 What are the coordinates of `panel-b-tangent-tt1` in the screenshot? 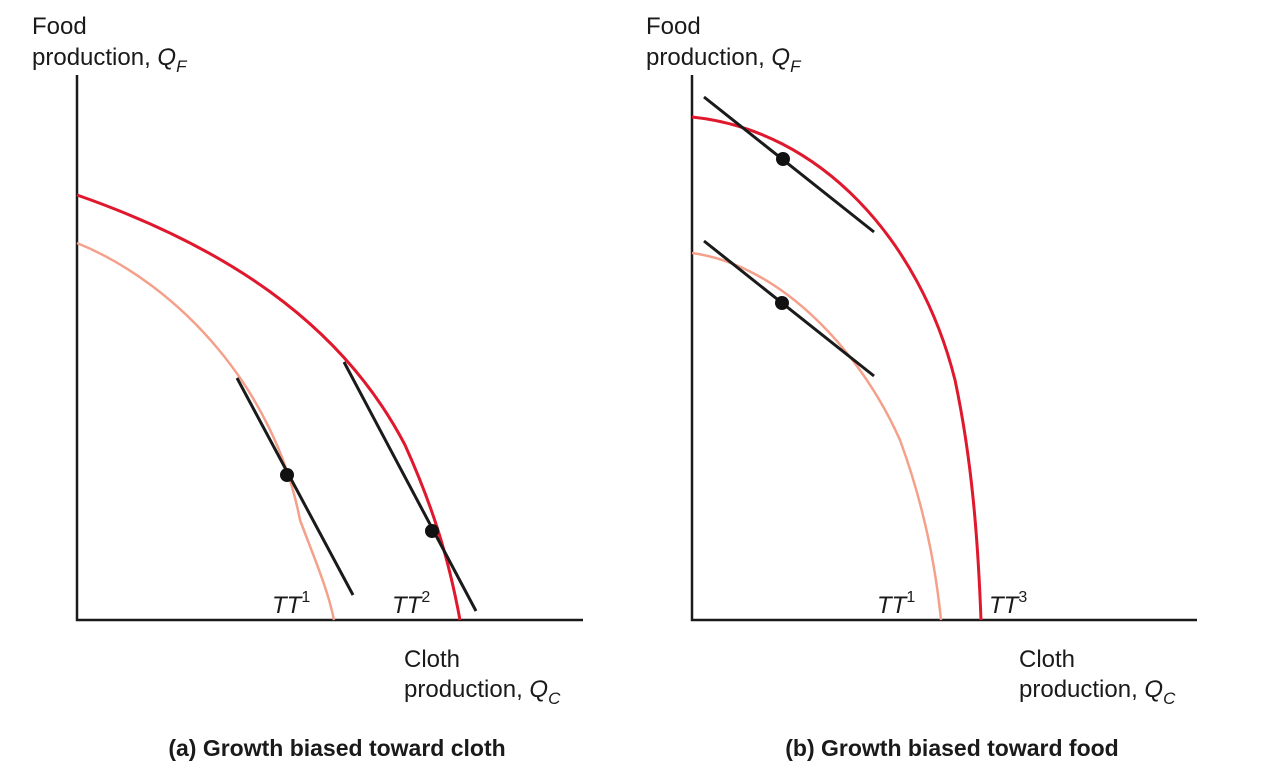 It's located at (789, 308).